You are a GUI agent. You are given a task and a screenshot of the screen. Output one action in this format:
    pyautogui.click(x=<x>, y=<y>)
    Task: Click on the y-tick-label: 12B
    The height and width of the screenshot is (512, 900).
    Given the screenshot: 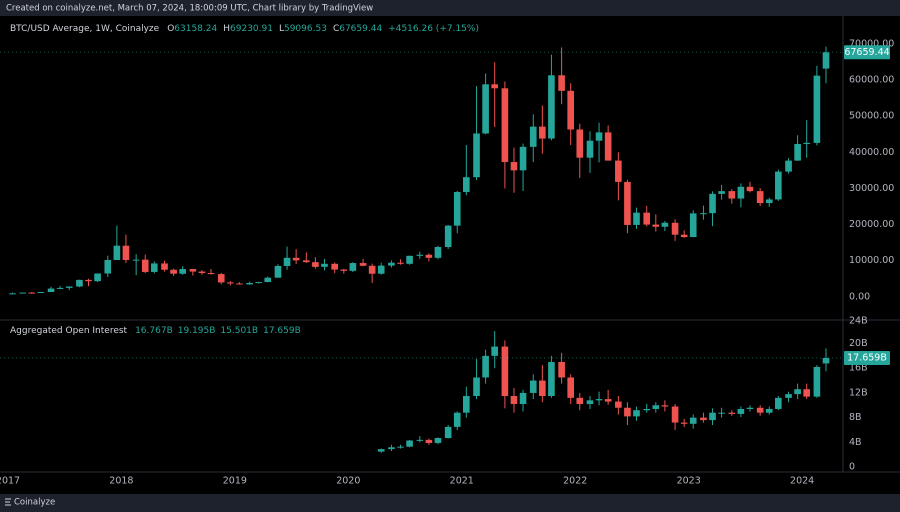 What is the action you would take?
    pyautogui.click(x=858, y=392)
    